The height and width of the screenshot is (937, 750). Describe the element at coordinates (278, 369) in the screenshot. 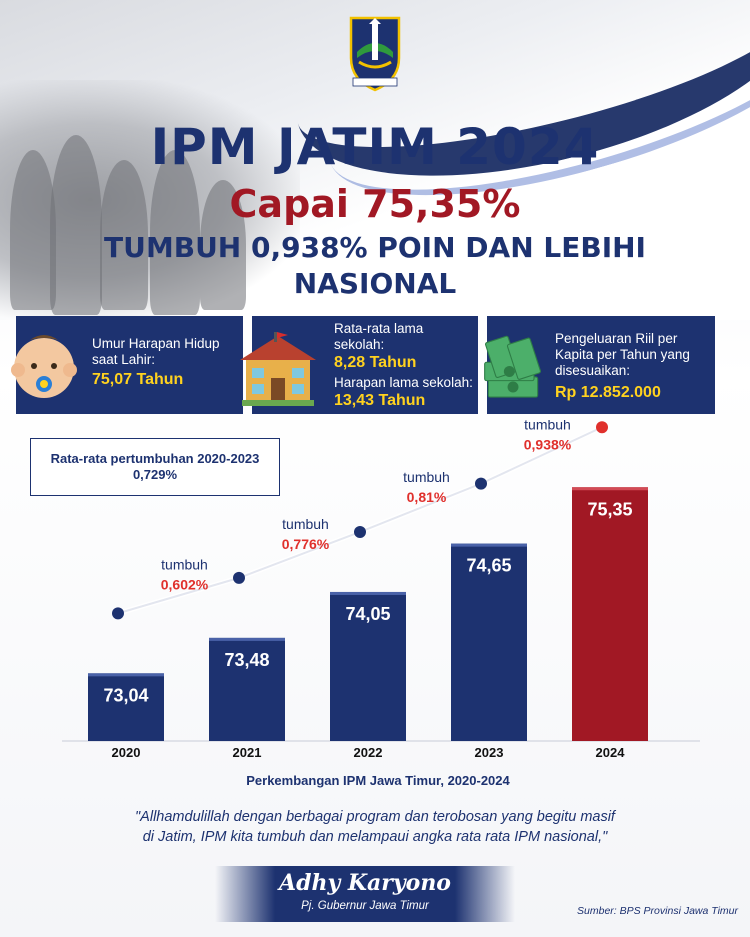

I see `school-building-icon` at that location.